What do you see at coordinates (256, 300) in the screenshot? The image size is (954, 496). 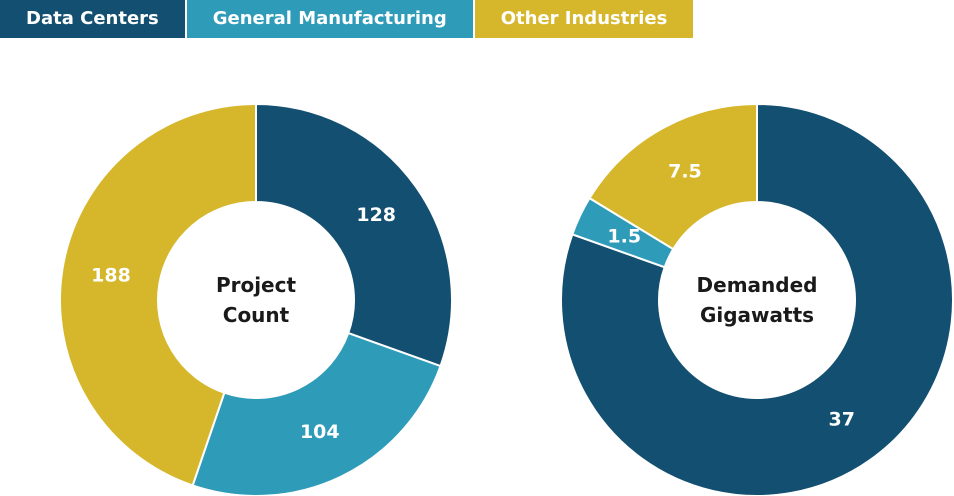 I see `chart-title: Project Count` at bounding box center [256, 300].